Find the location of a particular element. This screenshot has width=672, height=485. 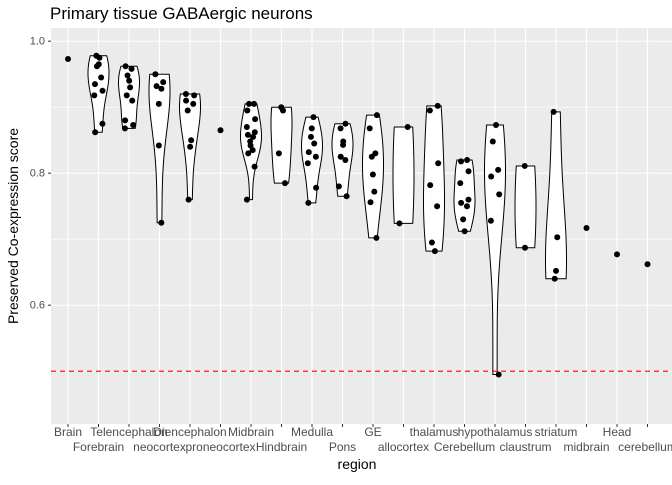

x-tick-label: claustrum is located at coordinates (525, 447).